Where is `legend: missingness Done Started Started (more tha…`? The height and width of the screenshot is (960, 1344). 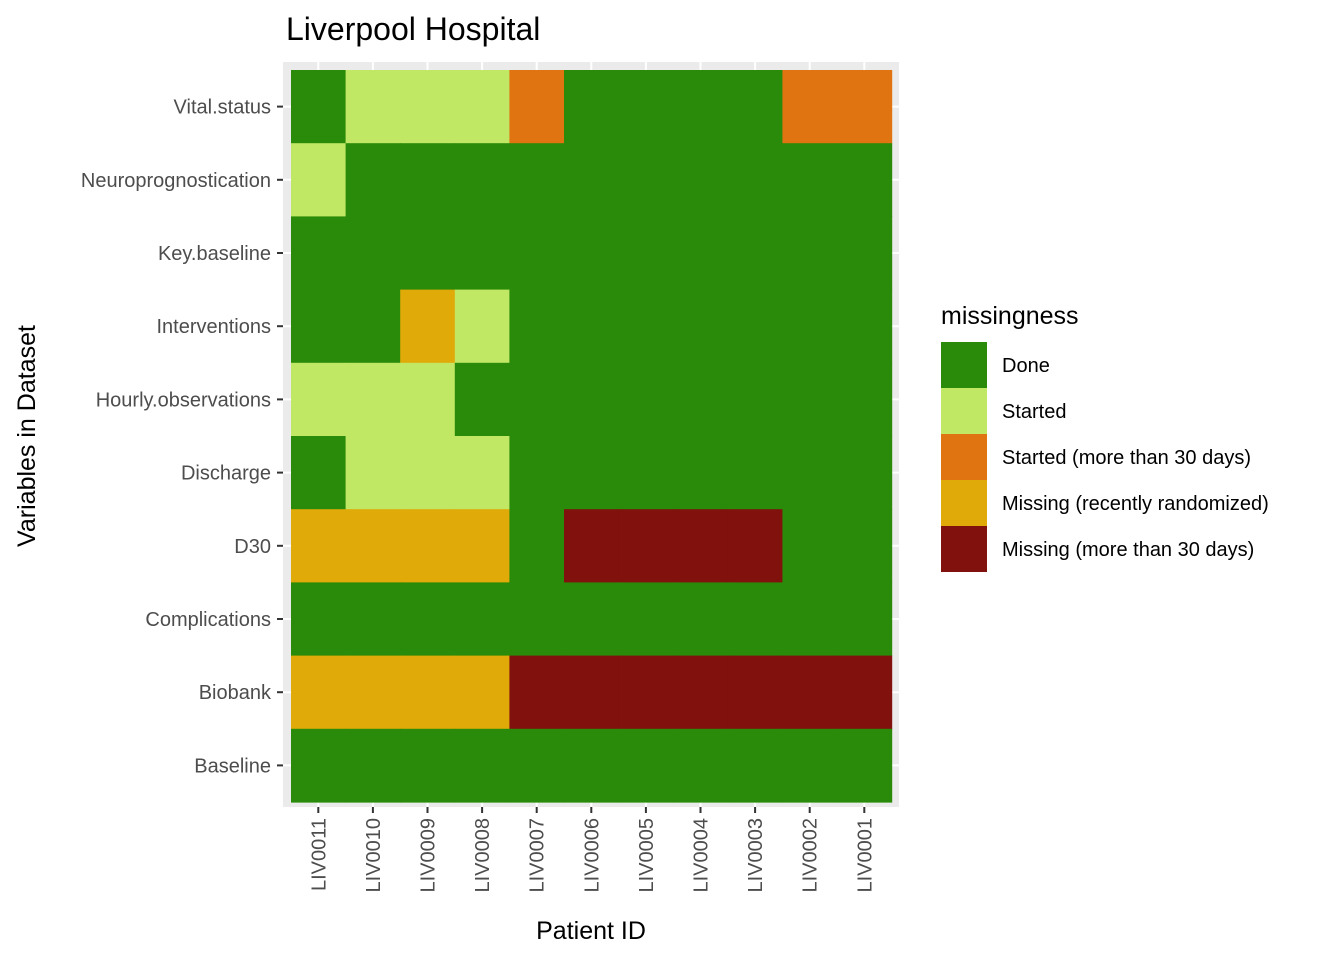 legend: missingness Done Started Started (more tha… is located at coordinates (1105, 437).